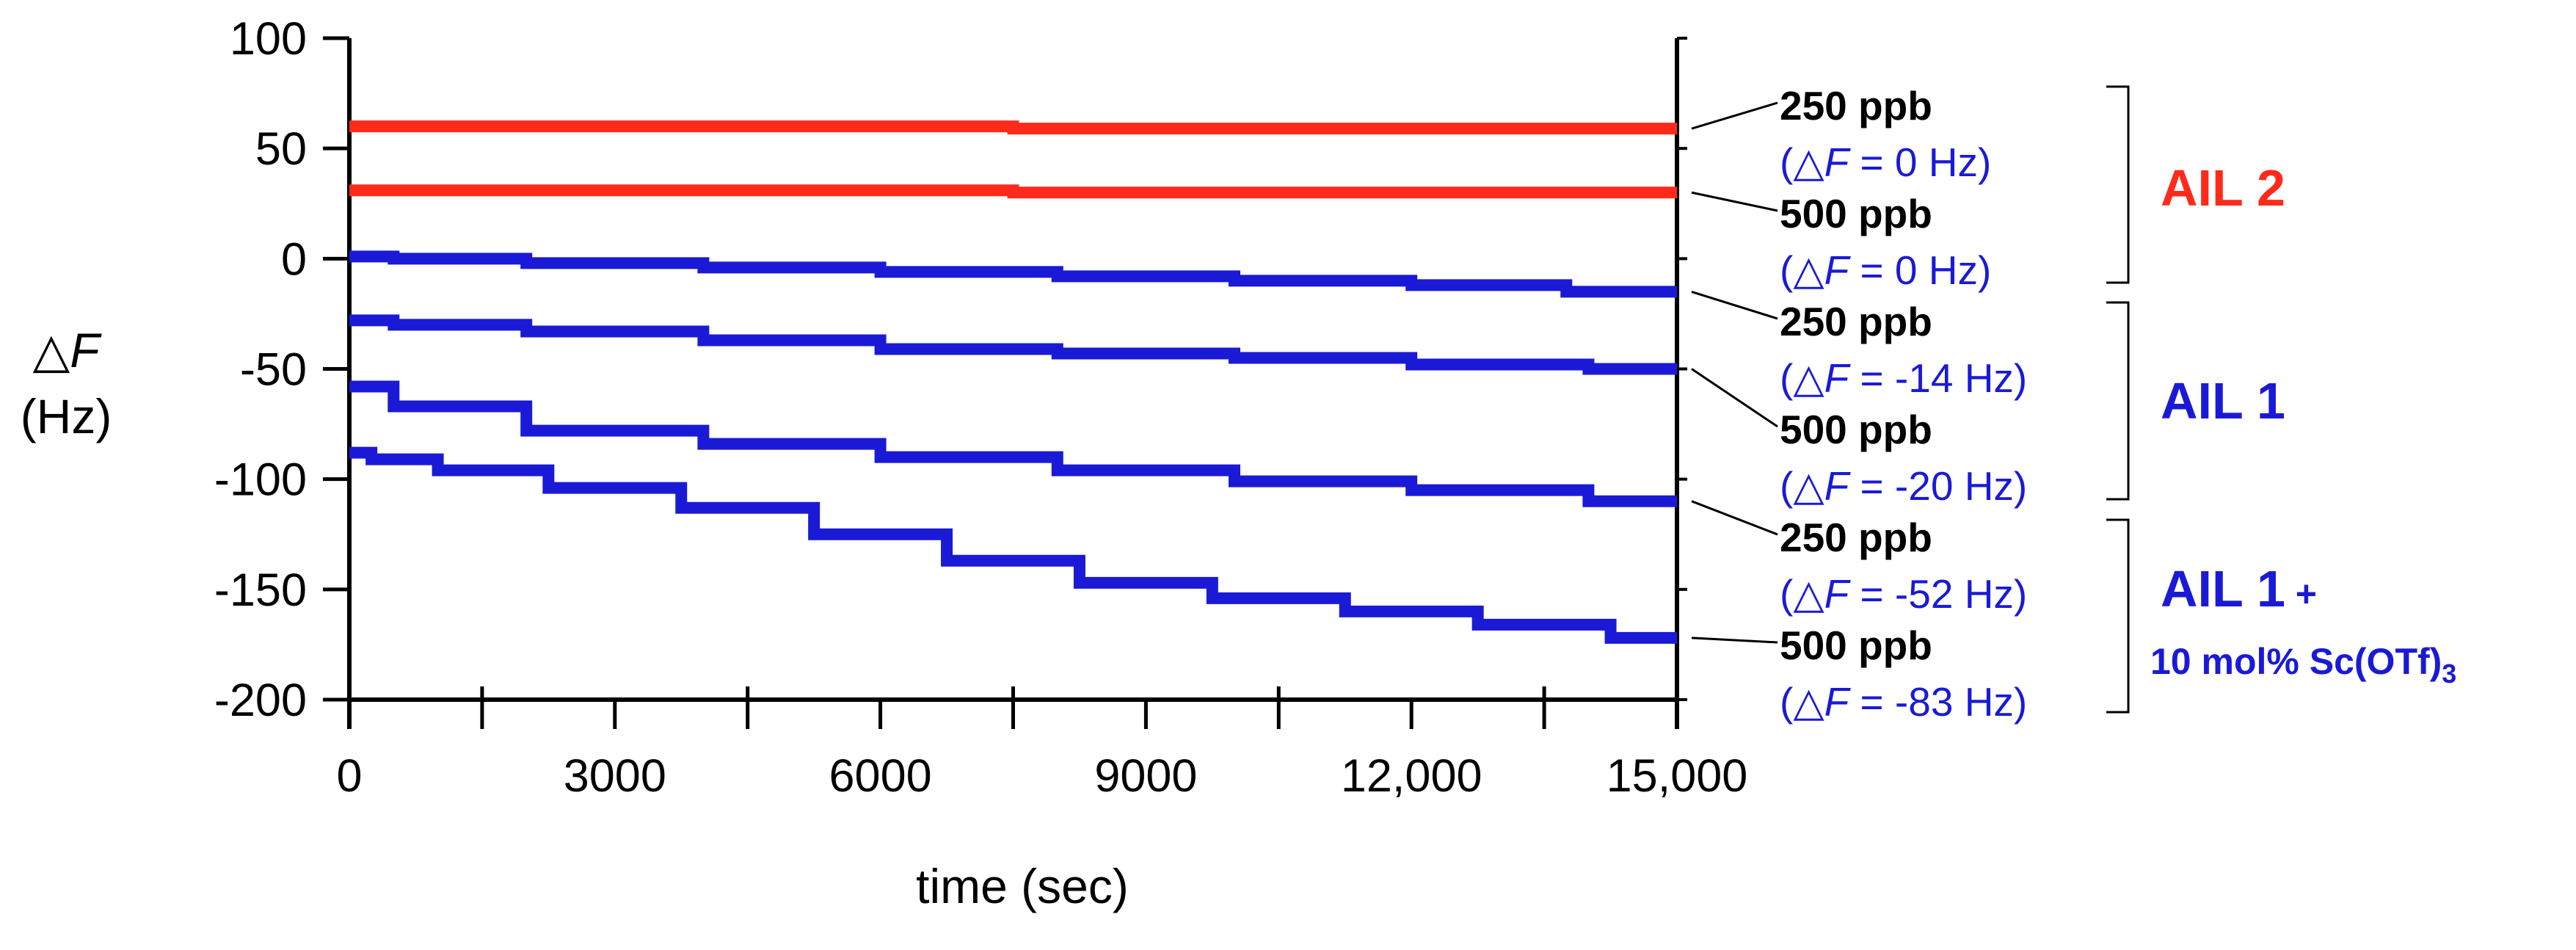 The height and width of the screenshot is (950, 2576). Describe the element at coordinates (1145, 776) in the screenshot. I see `x-tick-label: 9000` at that location.